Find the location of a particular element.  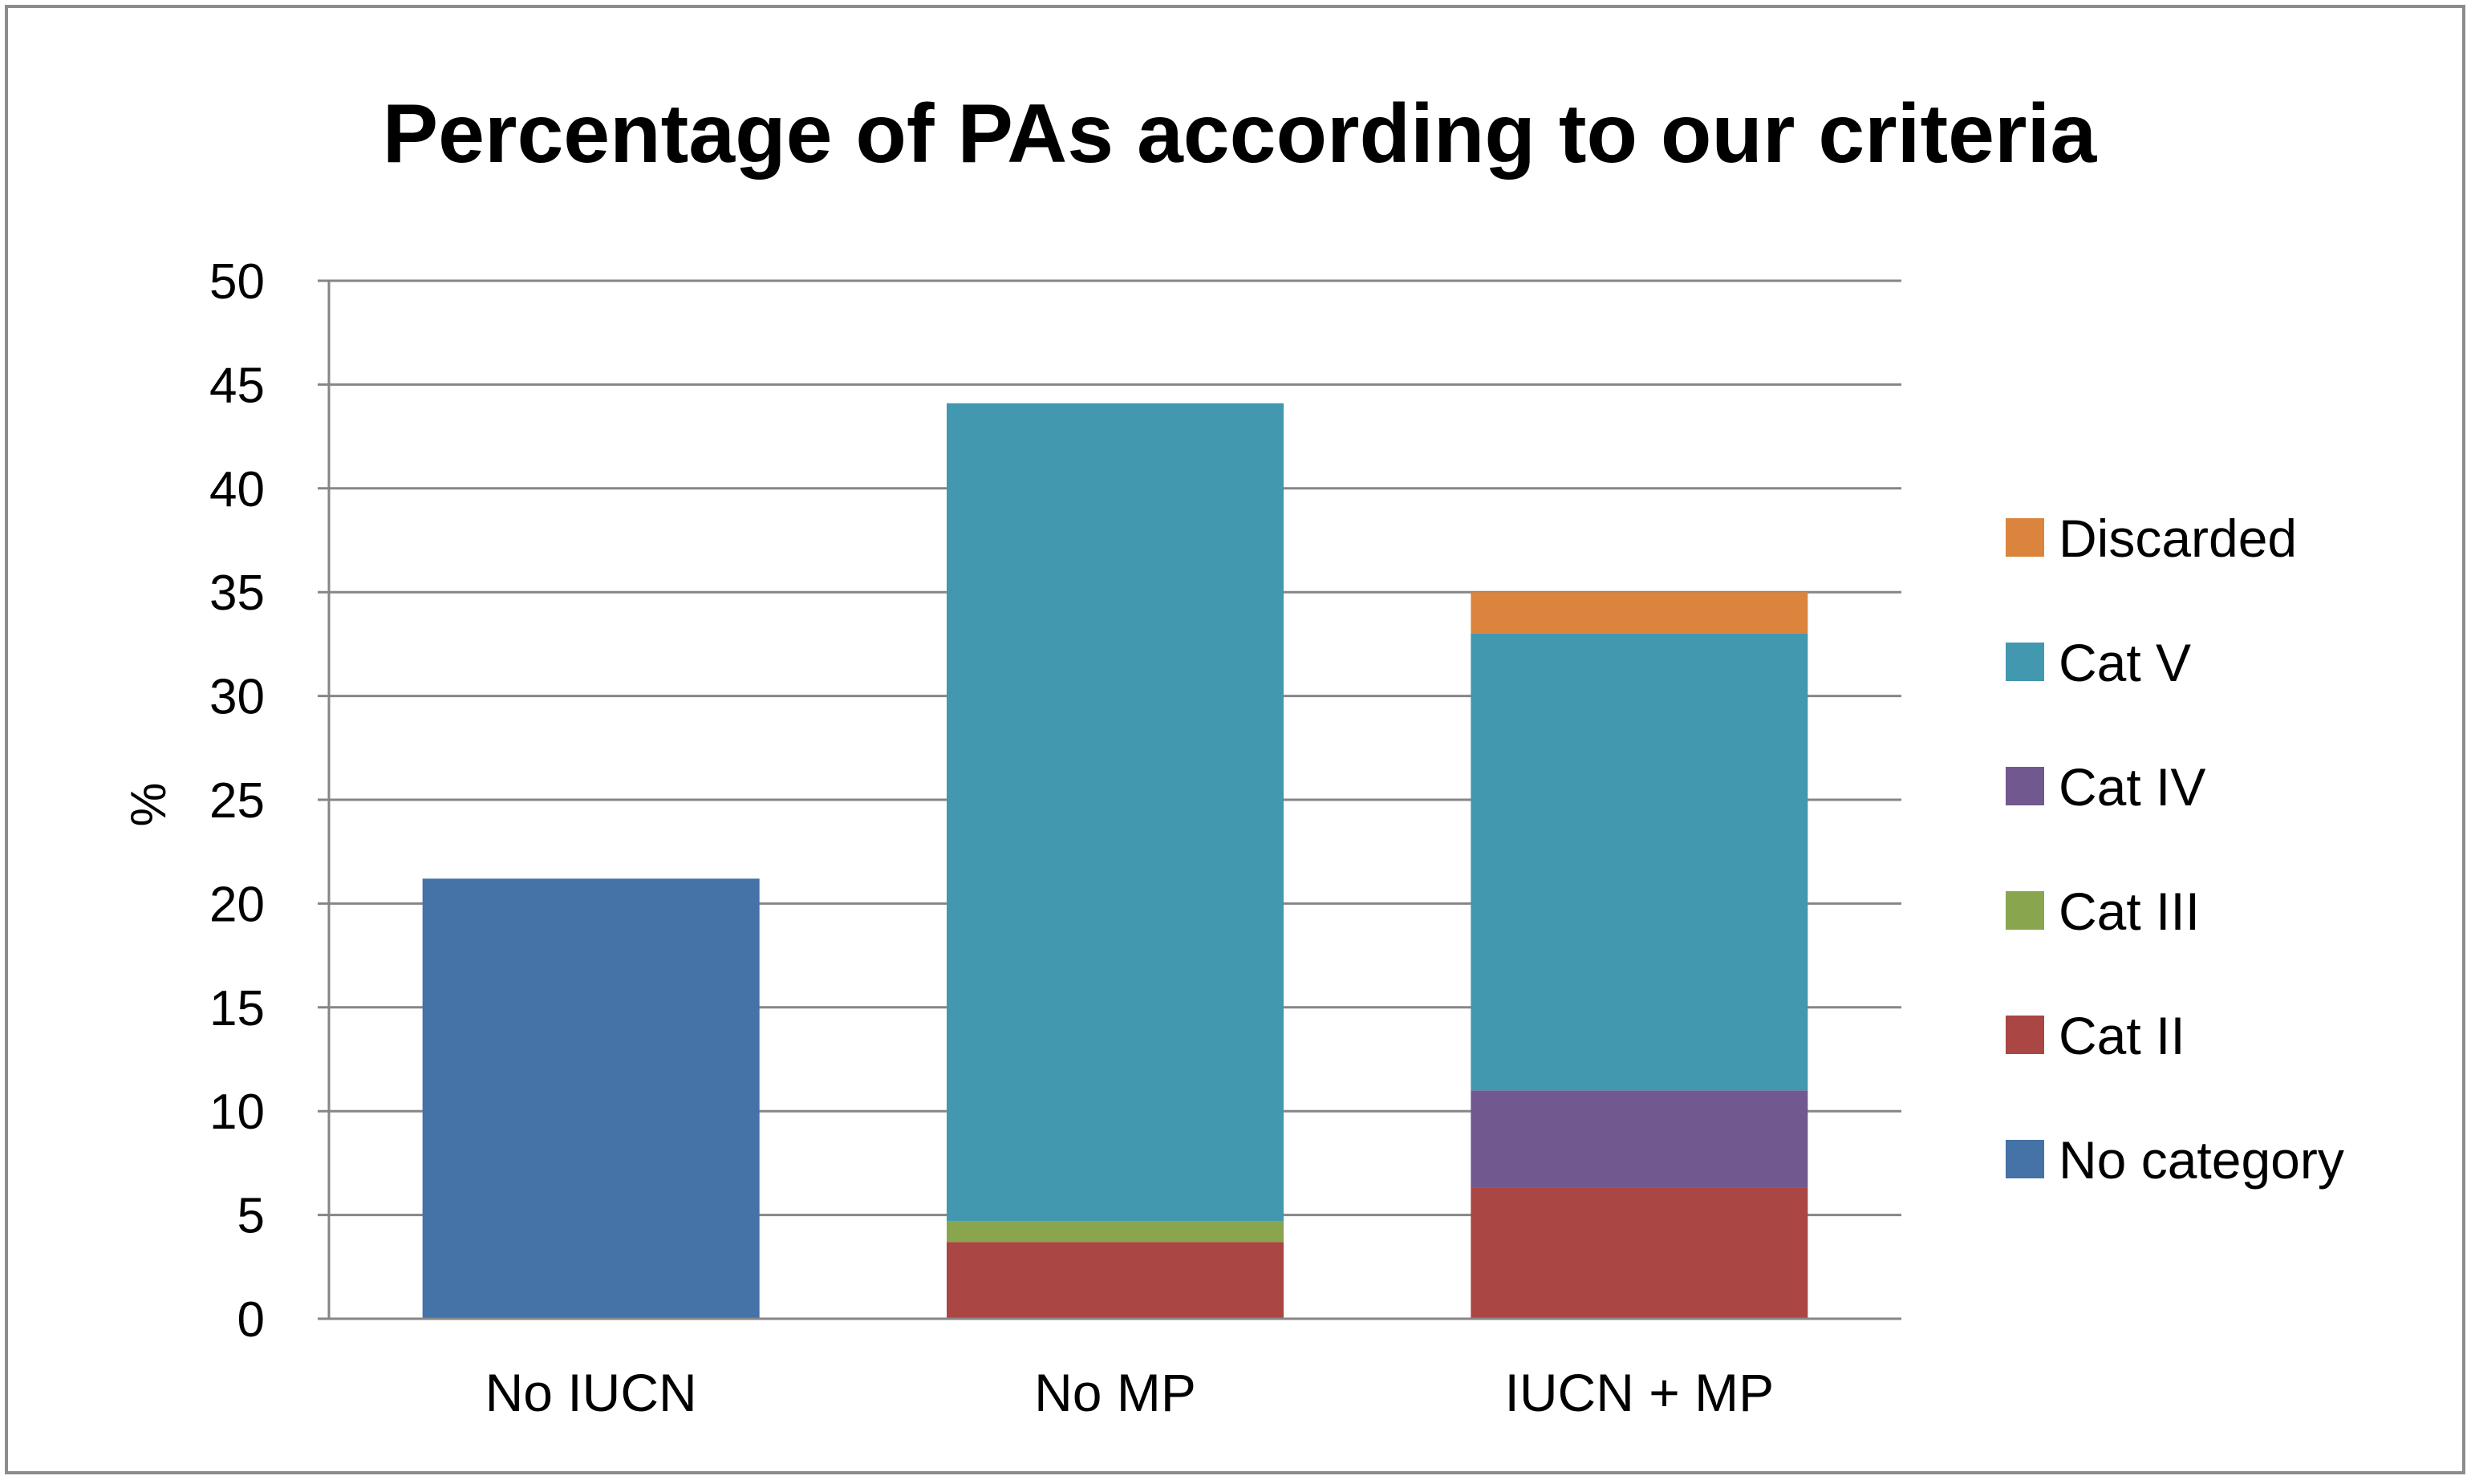

legend-label: Cat V is located at coordinates (2125, 662).